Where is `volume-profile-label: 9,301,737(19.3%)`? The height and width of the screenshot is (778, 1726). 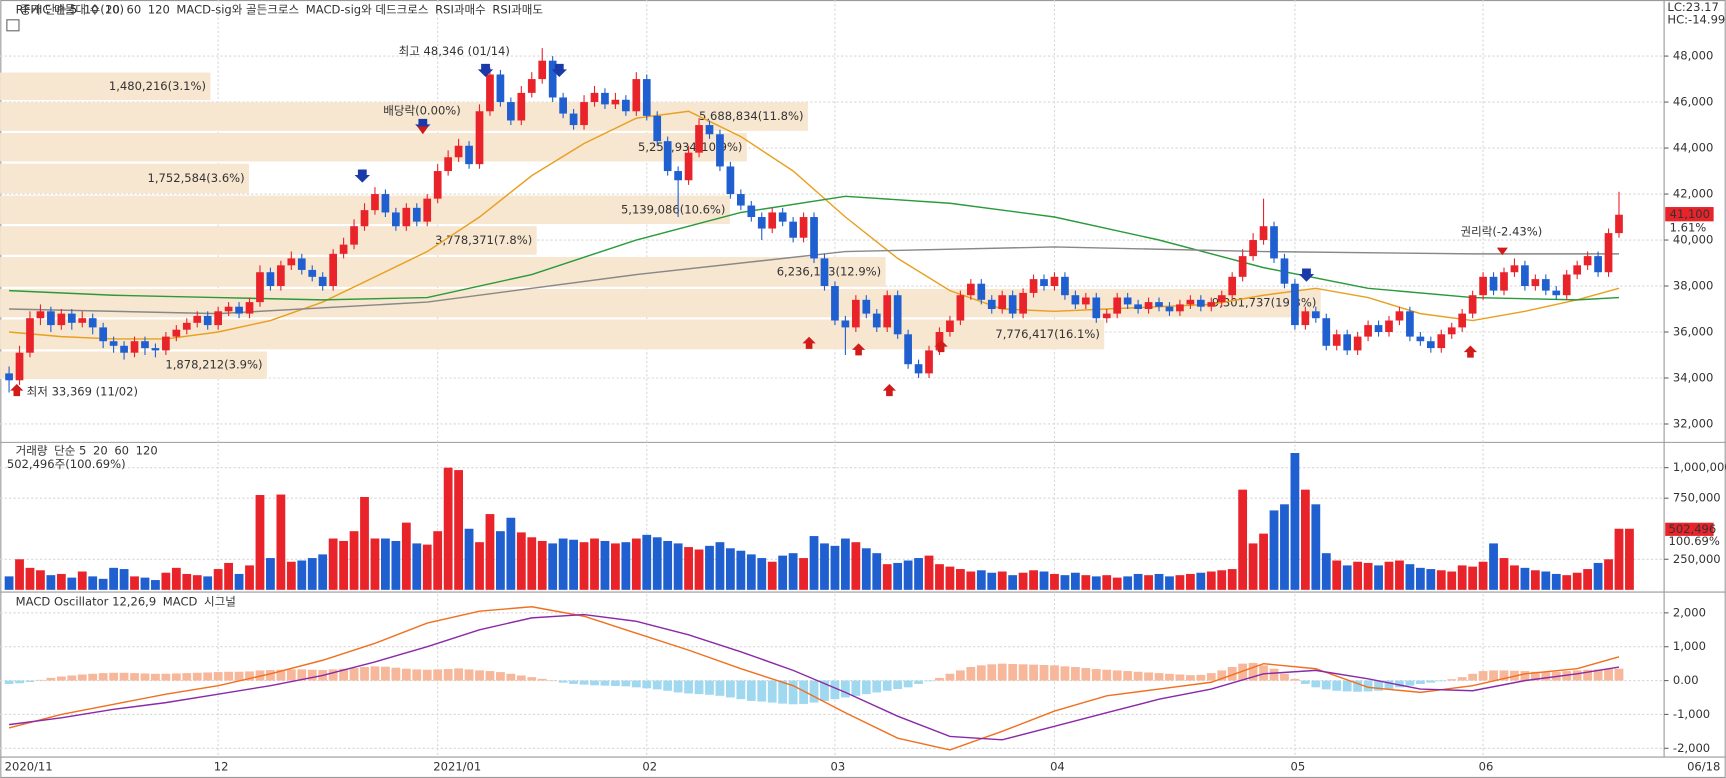 volume-profile-label: 9,301,737(19.3%) is located at coordinates (1264, 303).